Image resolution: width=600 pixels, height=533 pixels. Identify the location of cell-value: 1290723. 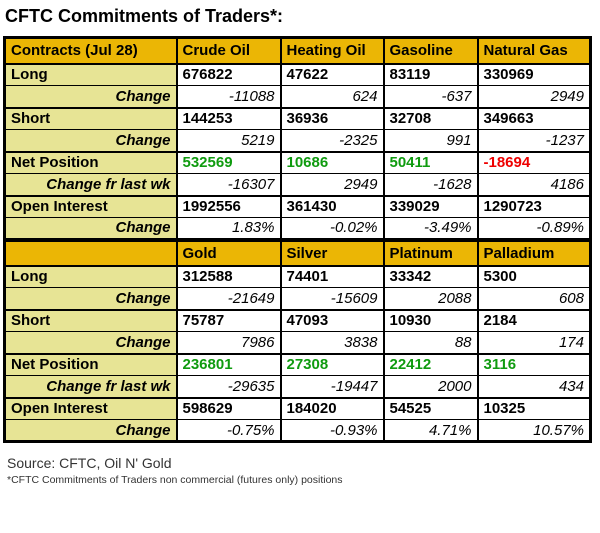
(534, 206).